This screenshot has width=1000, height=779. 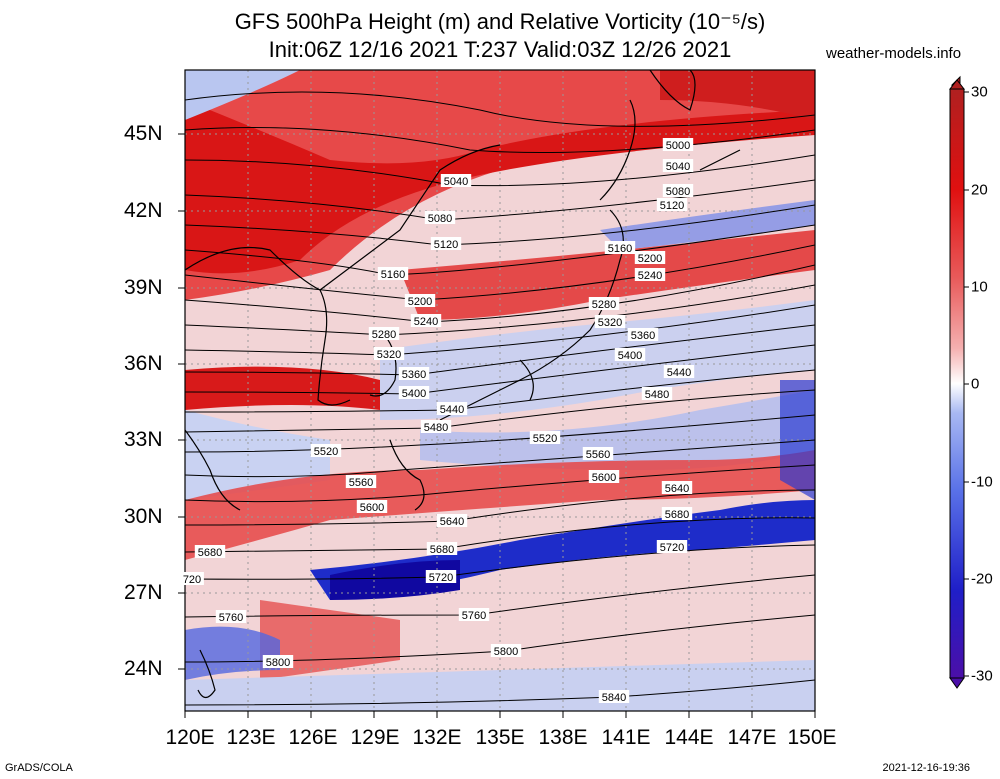 I want to click on lat-label-45n: 45N, so click(x=143, y=133).